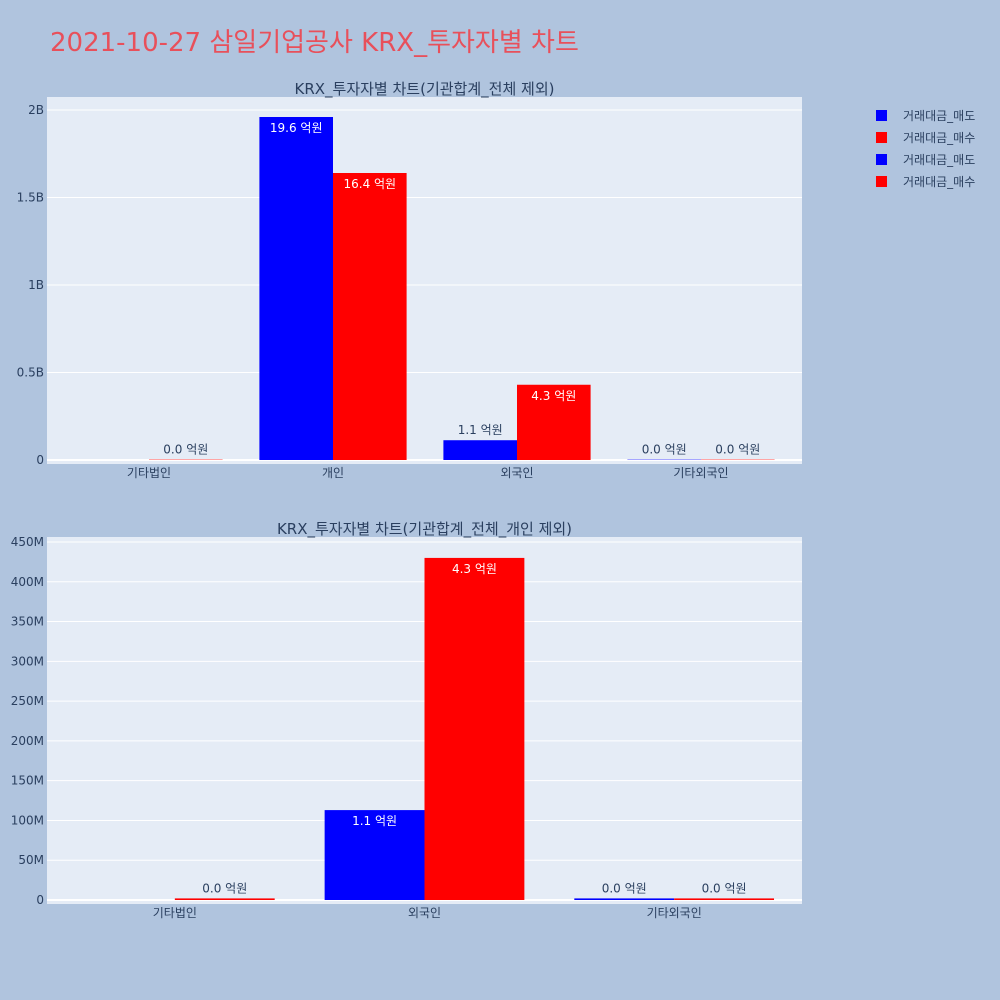 This screenshot has width=1000, height=1000. What do you see at coordinates (425, 89) in the screenshot?
I see `chart-title: KRX_투자자별 차트(기관합계_전체 제외)` at bounding box center [425, 89].